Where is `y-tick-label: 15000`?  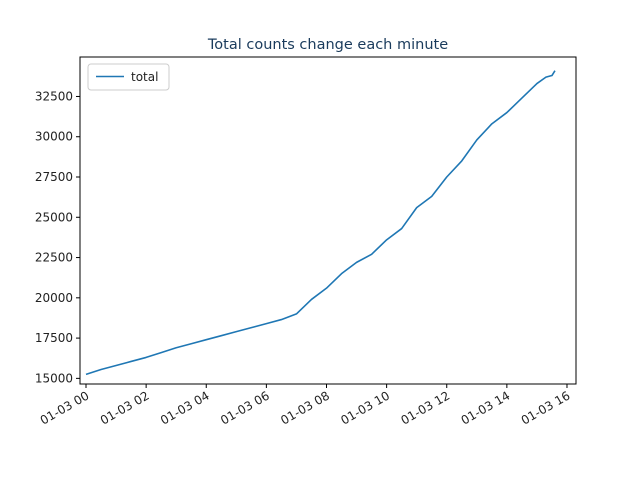
y-tick-label: 15000 is located at coordinates (54, 378).